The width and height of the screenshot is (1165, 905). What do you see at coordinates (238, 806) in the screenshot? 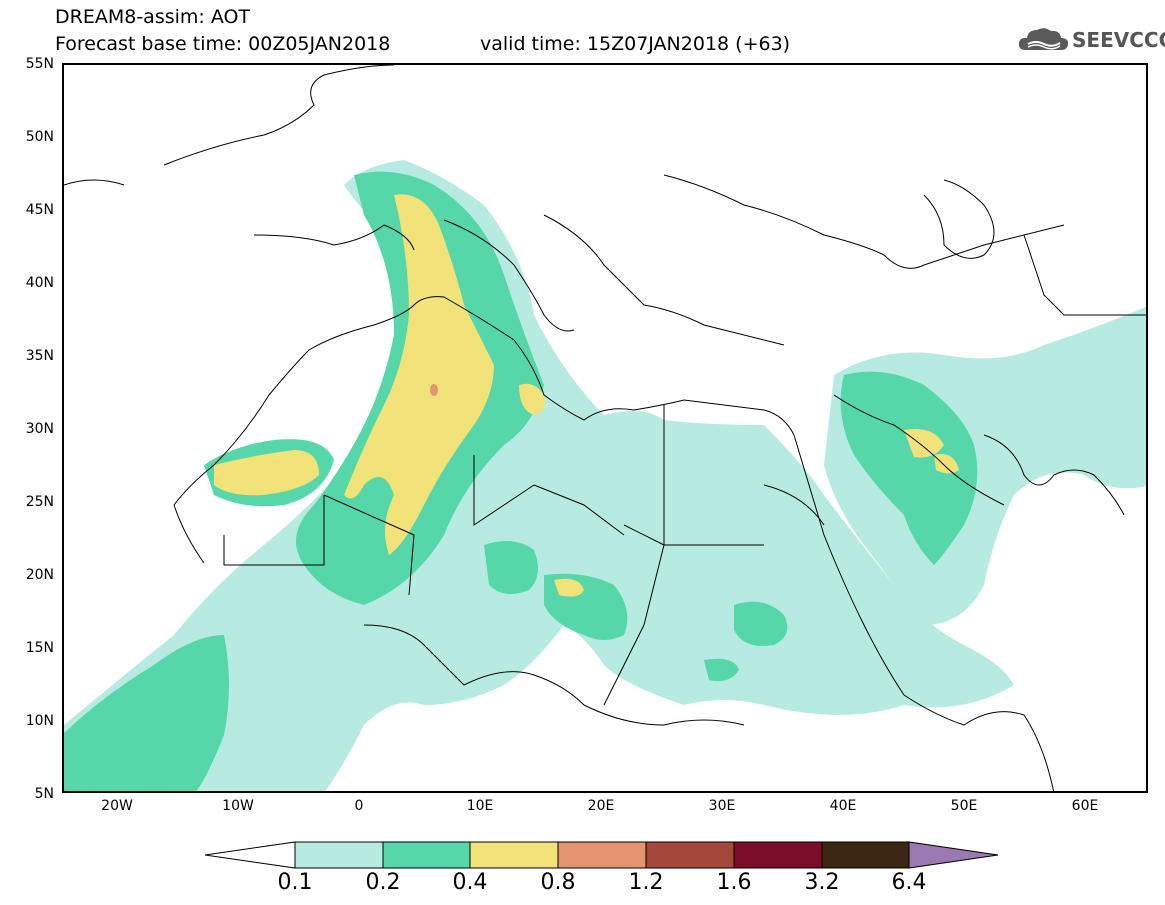
I see `lon-label: 10W` at bounding box center [238, 806].